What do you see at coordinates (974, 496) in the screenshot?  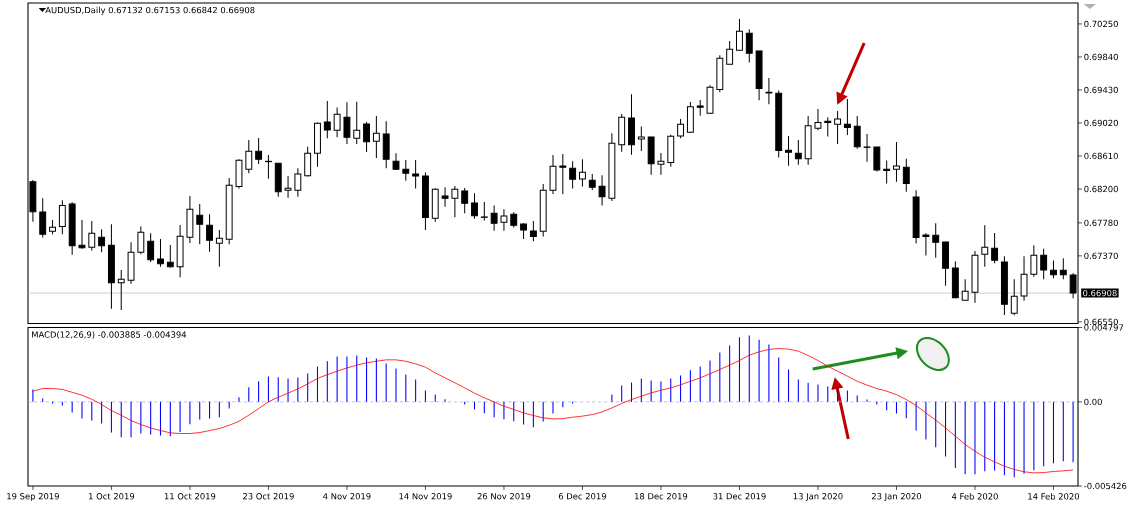 I see `x-tick-label: 4 Feb 2020` at bounding box center [974, 496].